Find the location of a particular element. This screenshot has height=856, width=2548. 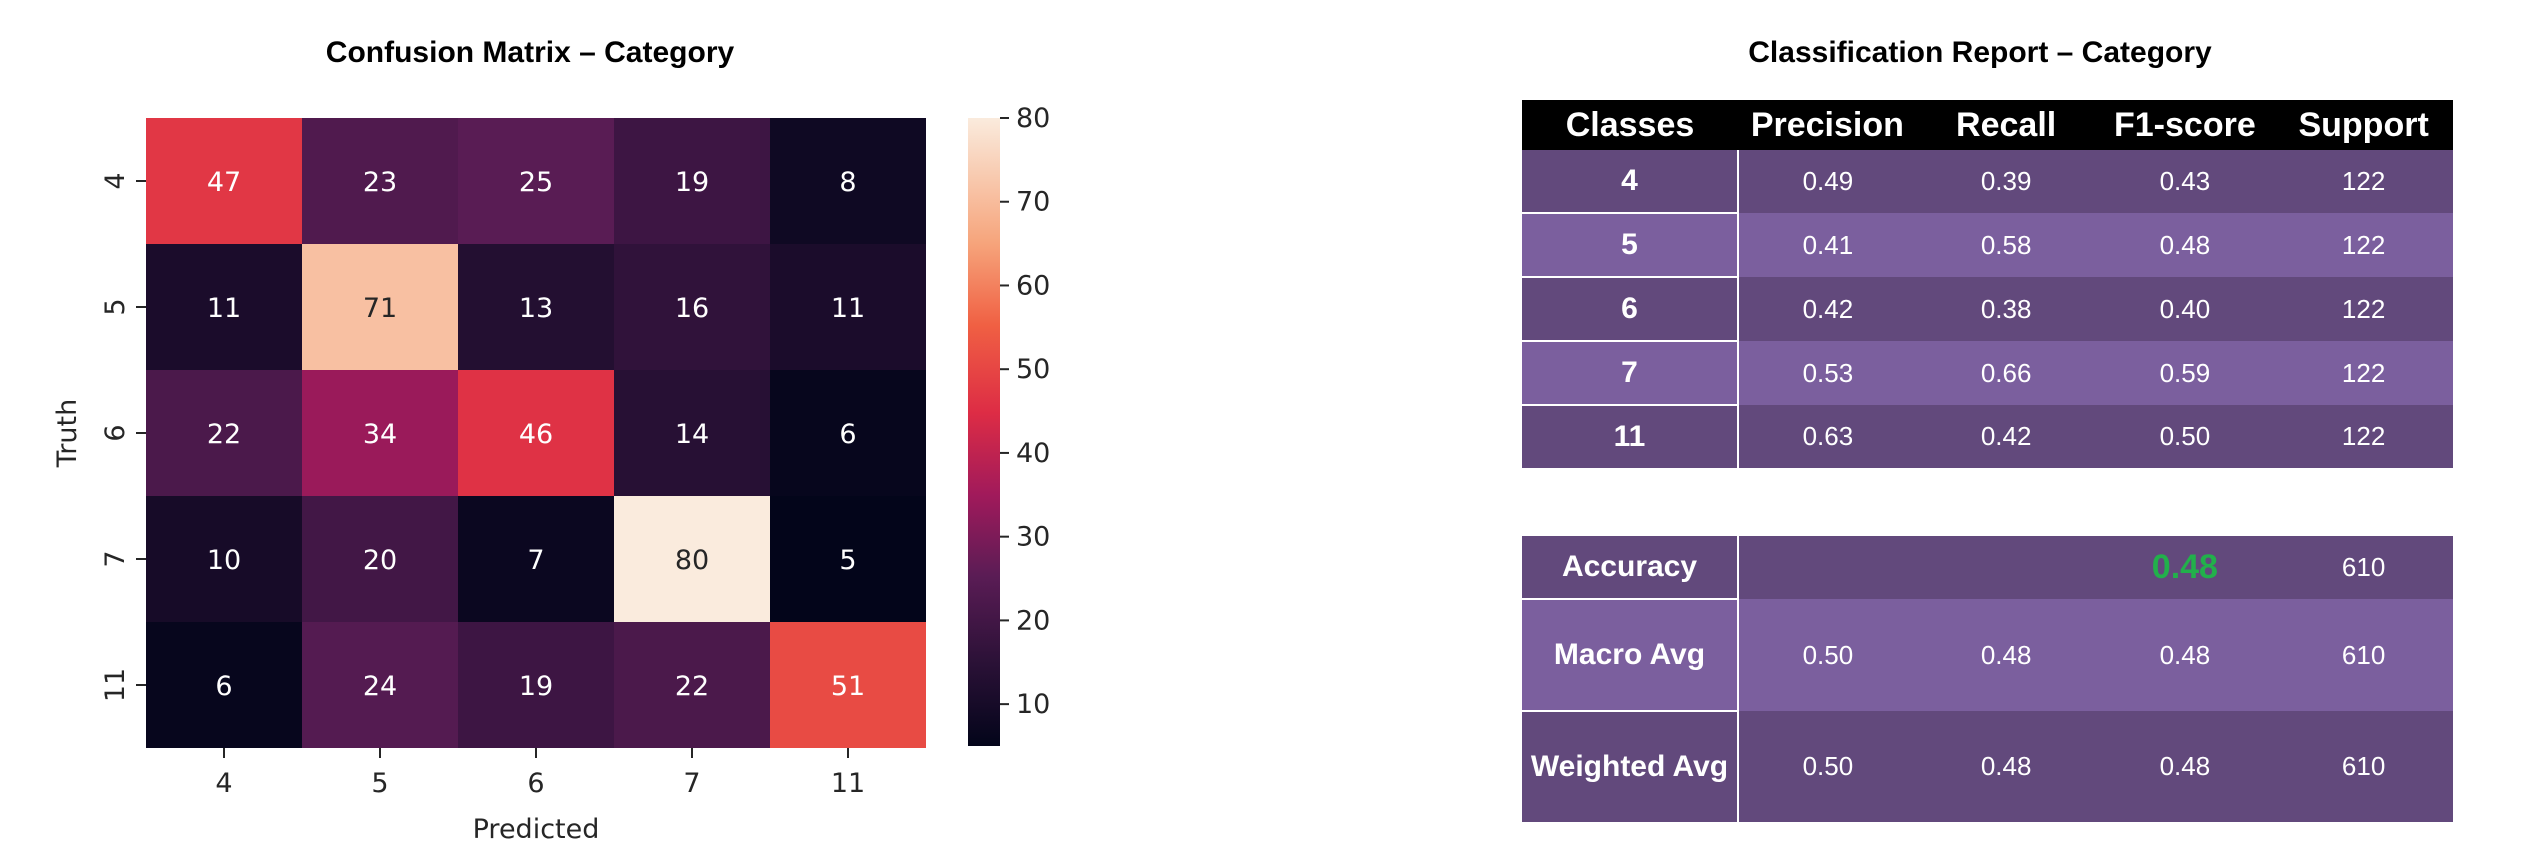

weighted-avg-row: Weighted Avg 0.50 0.48 0.48 610 is located at coordinates (1987, 766).